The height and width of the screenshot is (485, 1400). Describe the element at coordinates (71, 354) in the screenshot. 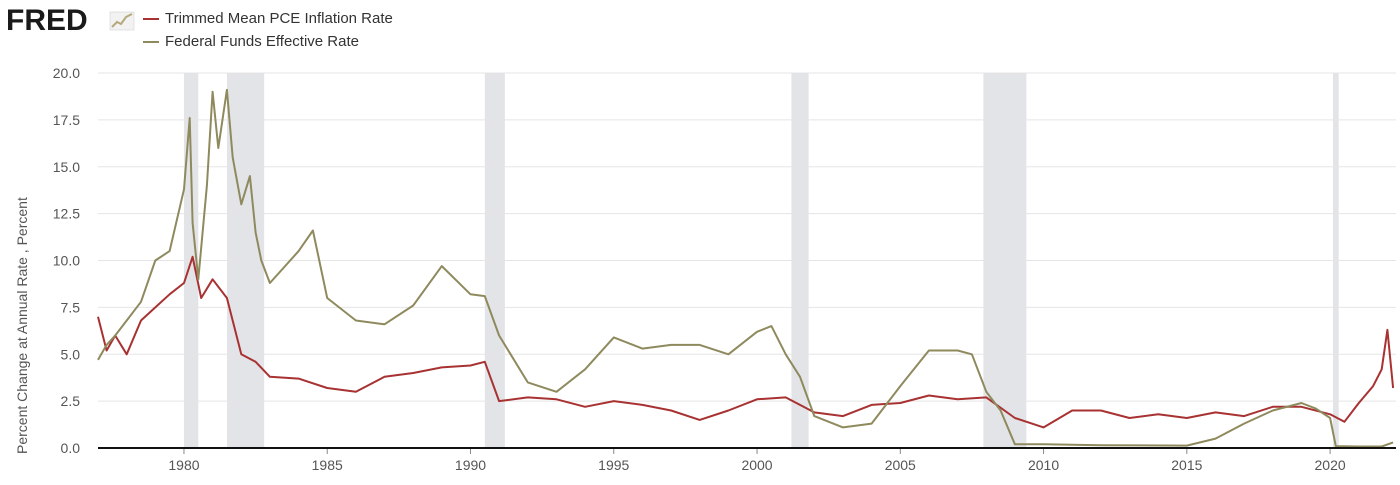

I see `y-tick-label-2: 5.0` at that location.